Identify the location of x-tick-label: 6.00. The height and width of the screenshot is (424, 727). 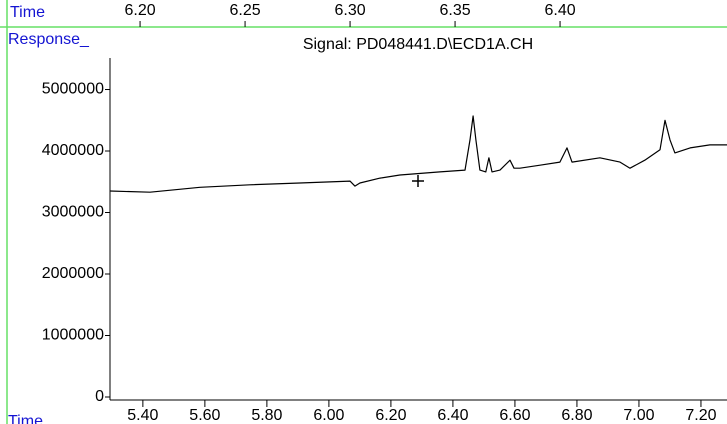
(328, 415).